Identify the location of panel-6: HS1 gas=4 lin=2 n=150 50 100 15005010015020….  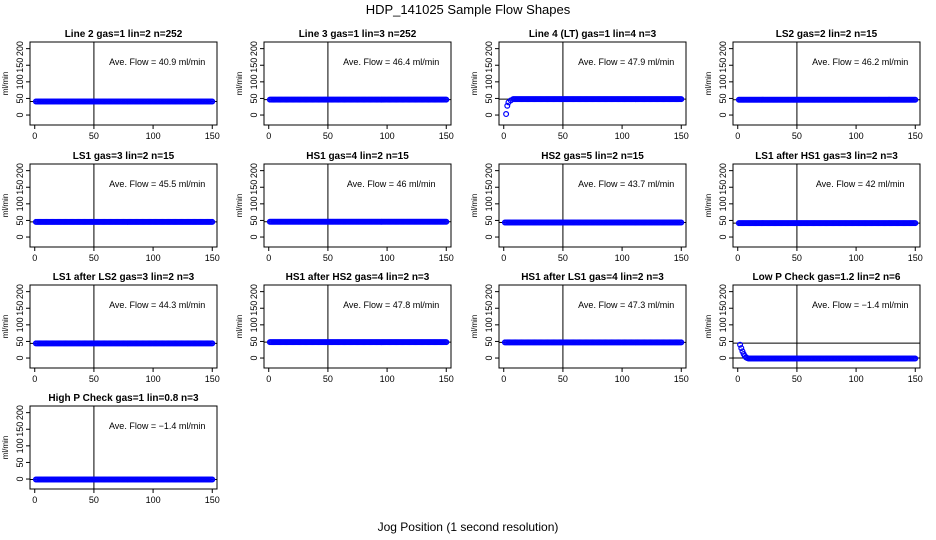
(344, 207).